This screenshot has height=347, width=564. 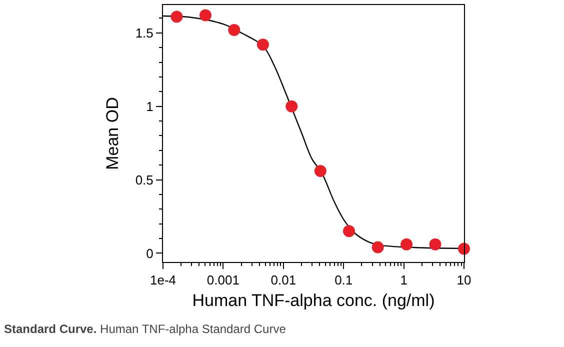 What do you see at coordinates (404, 280) in the screenshot?
I see `x-tick-label: 1` at bounding box center [404, 280].